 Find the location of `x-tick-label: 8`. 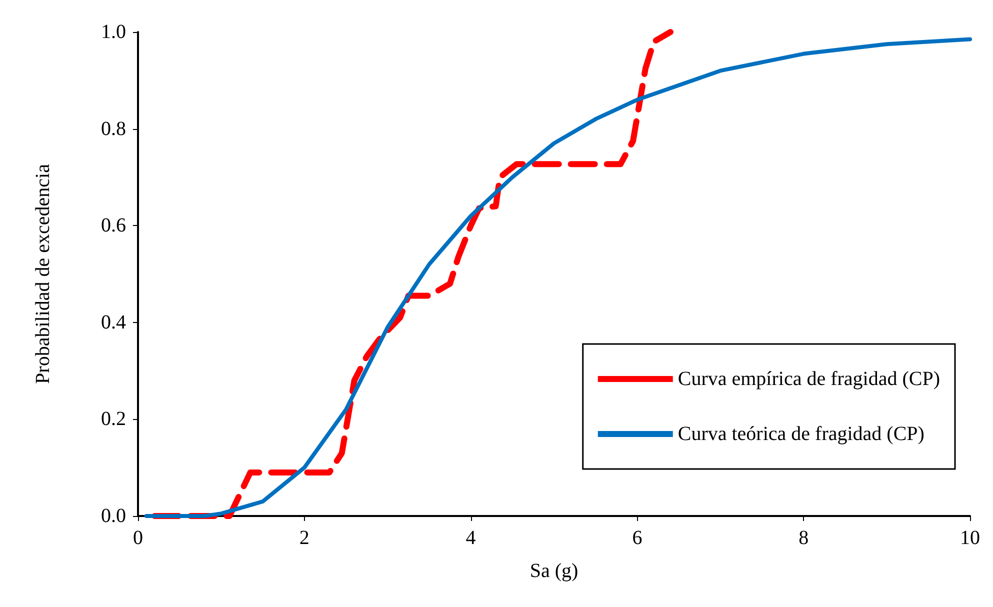

x-tick-label: 8 is located at coordinates (803, 538).